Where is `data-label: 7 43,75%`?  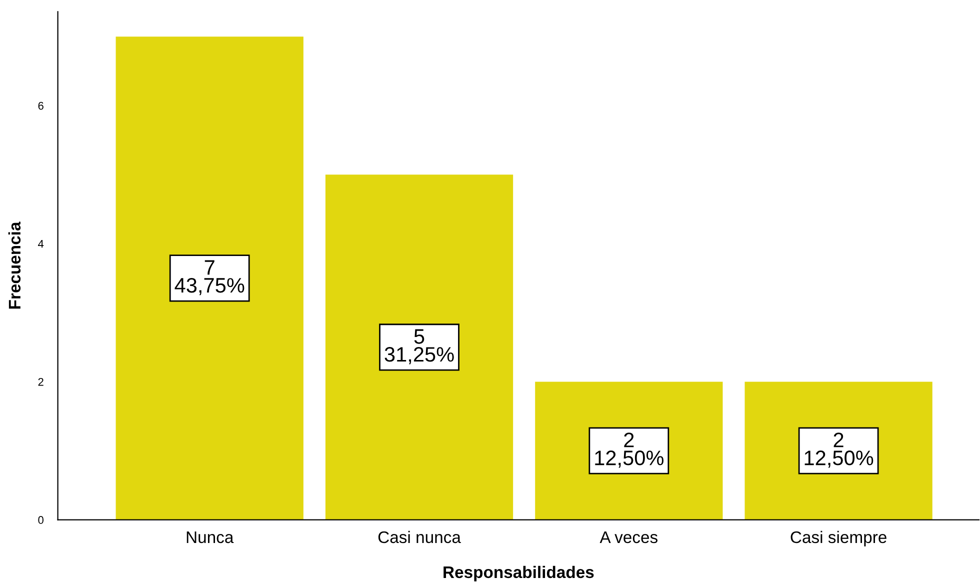
data-label: 7 43,75% is located at coordinates (209, 278).